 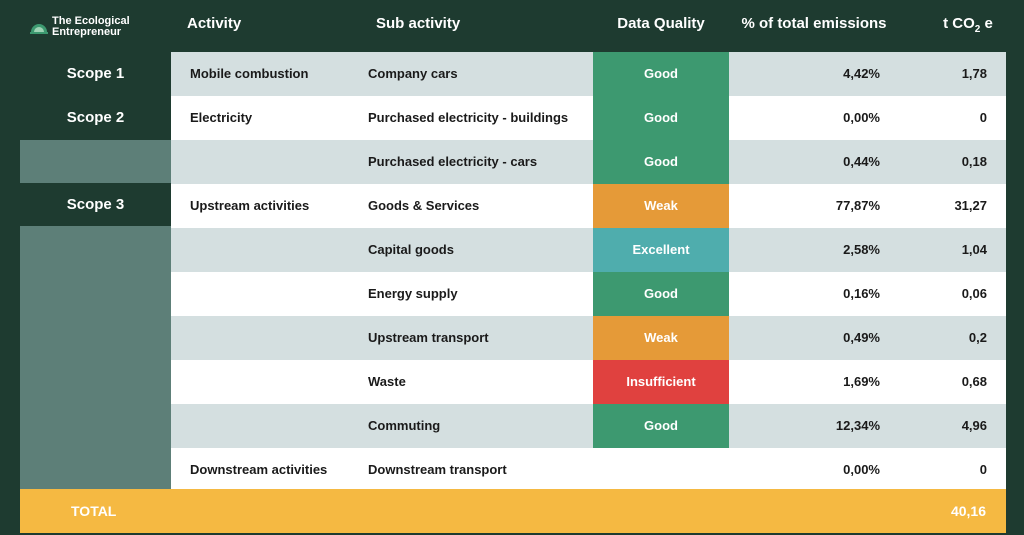 What do you see at coordinates (387, 381) in the screenshot?
I see `sub-activity-cell: Waste` at bounding box center [387, 381].